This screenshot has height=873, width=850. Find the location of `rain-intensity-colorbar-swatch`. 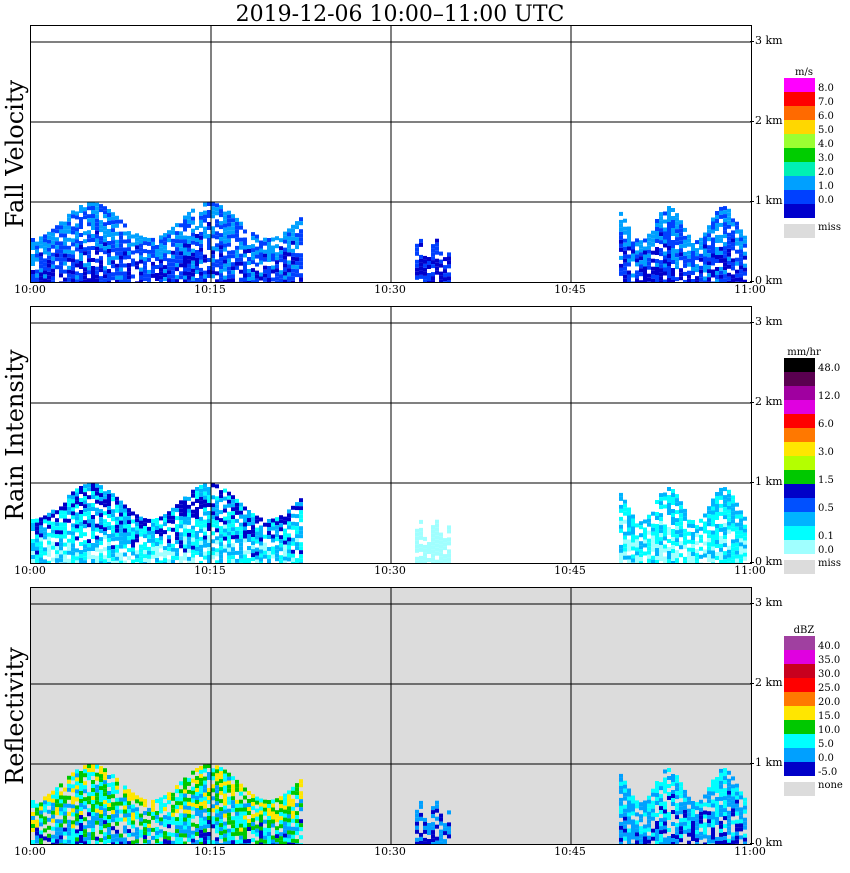

rain-intensity-colorbar-swatch is located at coordinates (799, 463).